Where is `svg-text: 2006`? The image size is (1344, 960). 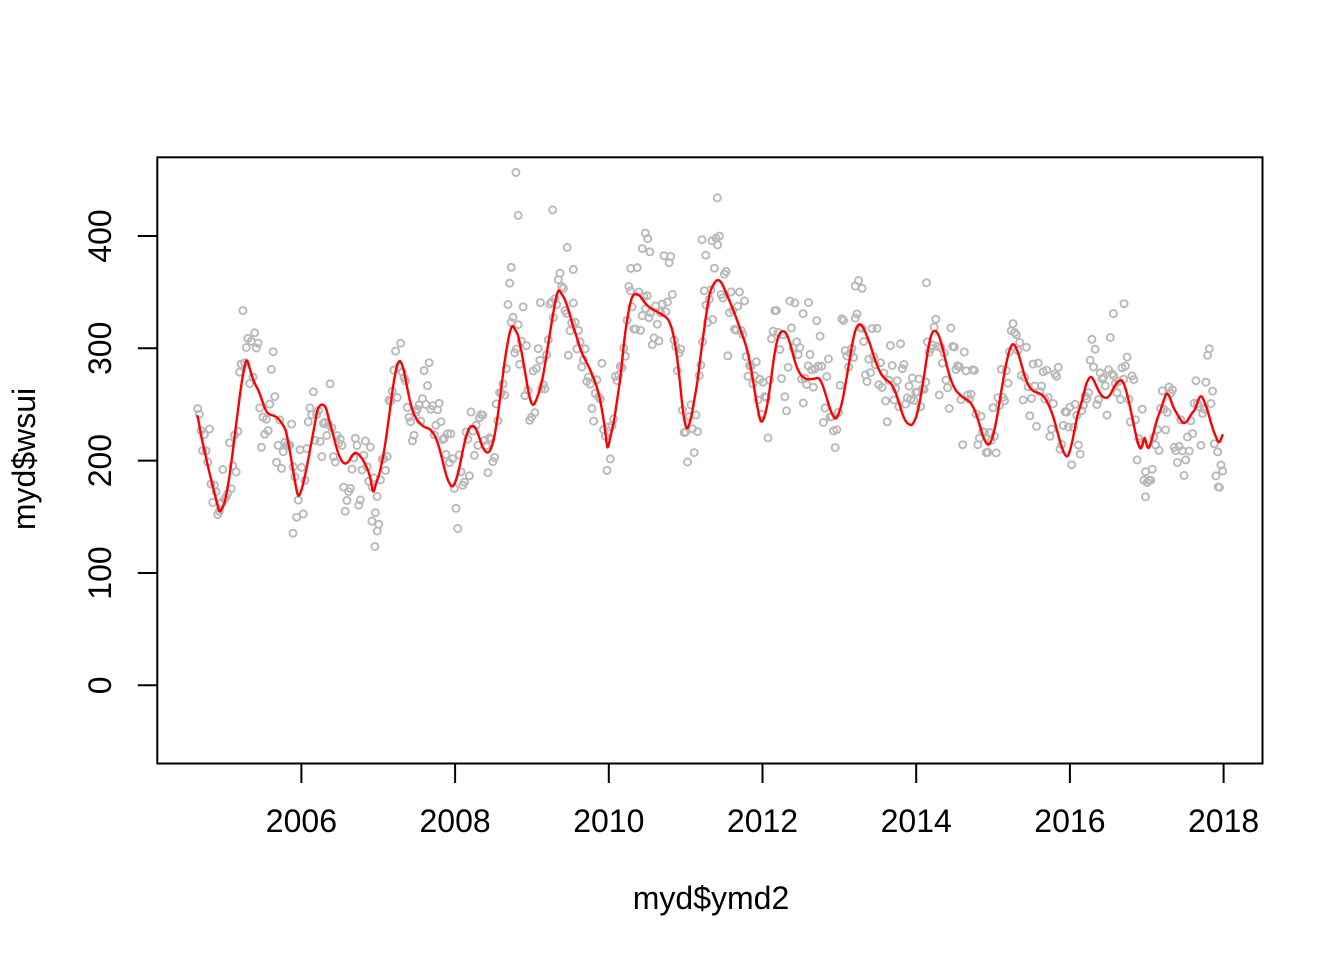
svg-text: 2006 is located at coordinates (301, 821).